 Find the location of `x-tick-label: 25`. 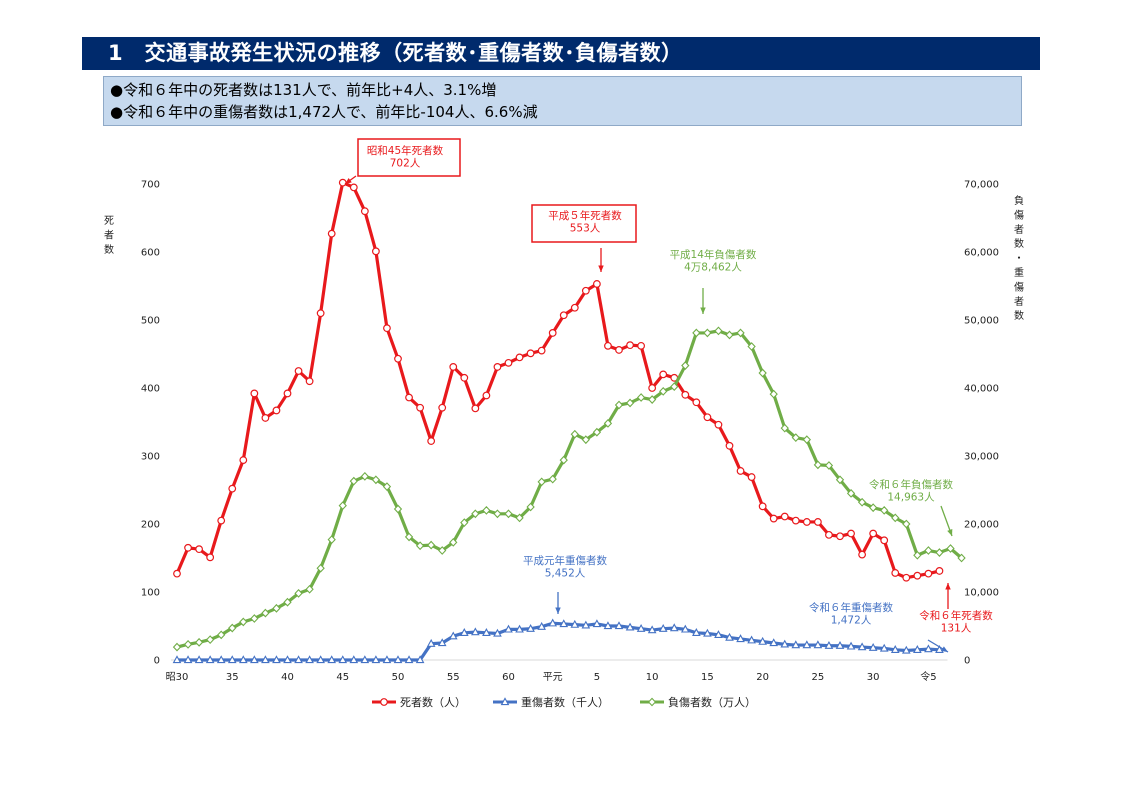

x-tick-label: 25 is located at coordinates (818, 677).